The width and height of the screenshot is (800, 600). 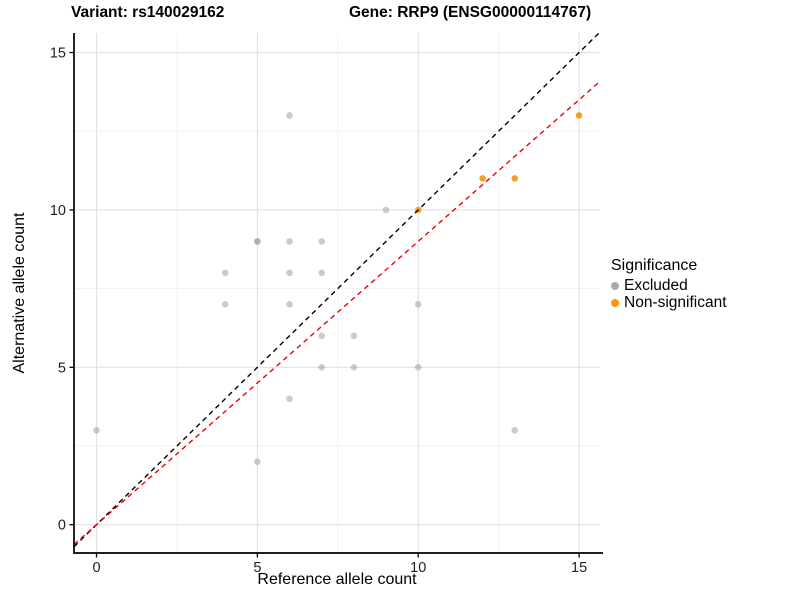 What do you see at coordinates (675, 302) in the screenshot?
I see `legend-item-label: Non-significant` at bounding box center [675, 302].